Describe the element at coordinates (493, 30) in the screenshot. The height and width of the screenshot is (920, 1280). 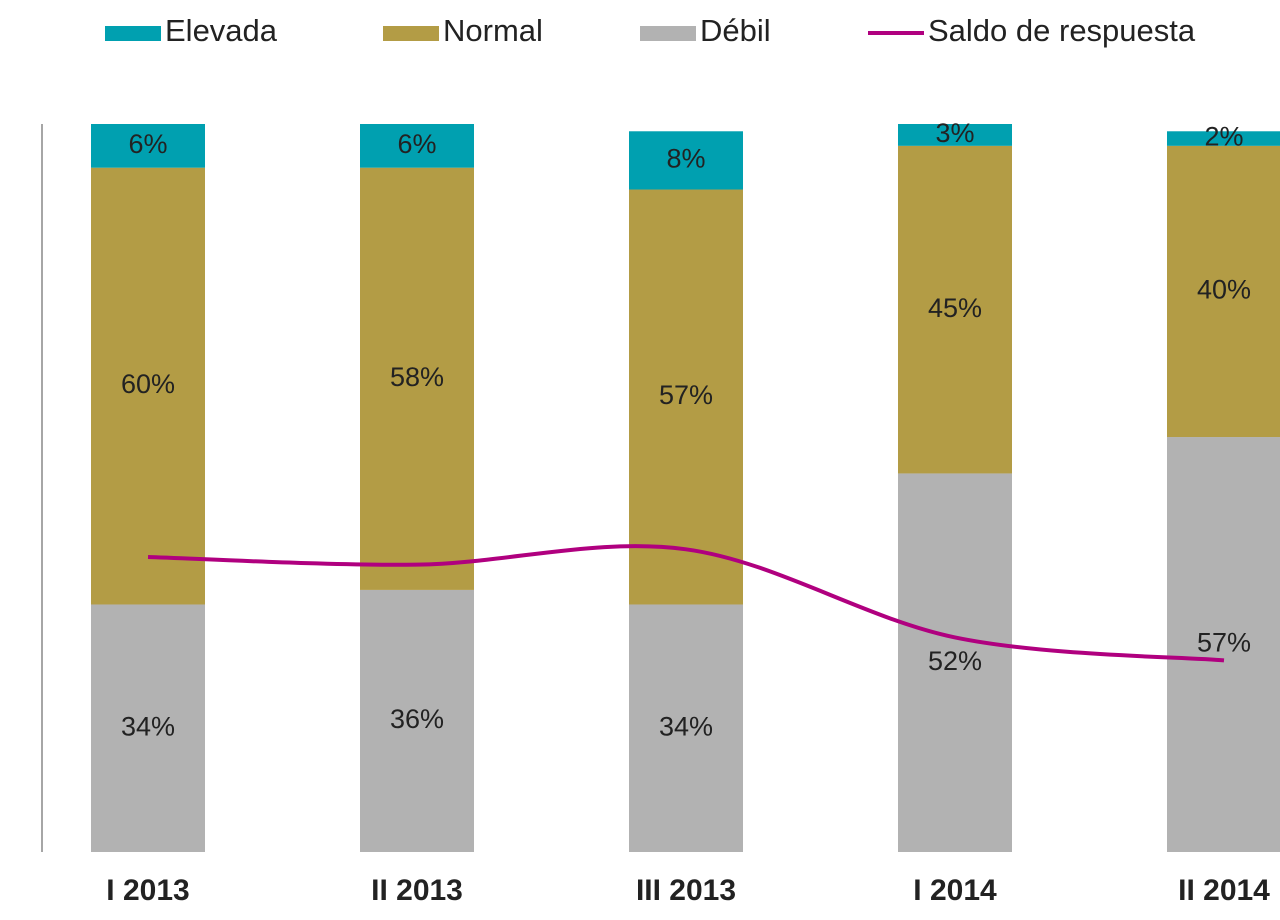
I see `legend-label: Normal` at that location.